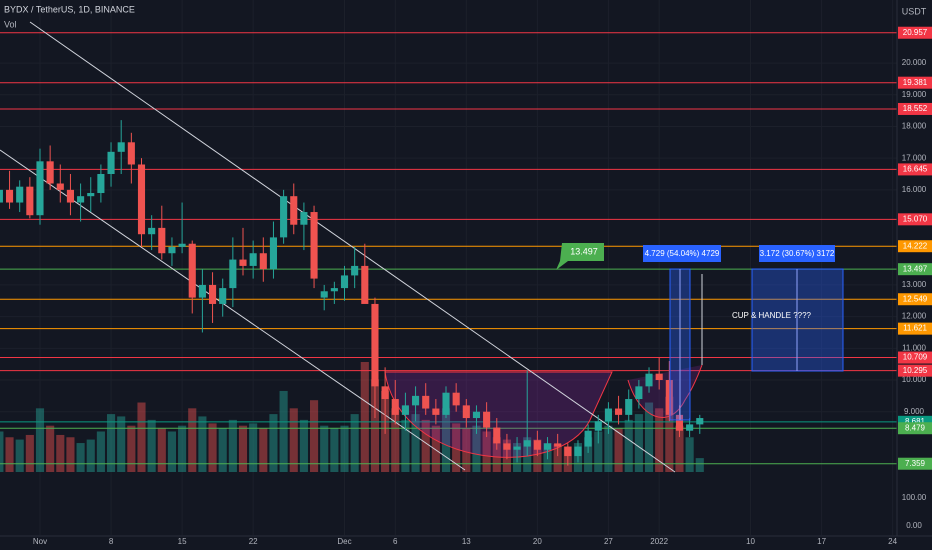 The width and height of the screenshot is (932, 550). Describe the element at coordinates (914, 157) in the screenshot. I see `y-tick-label: 17.000` at that location.